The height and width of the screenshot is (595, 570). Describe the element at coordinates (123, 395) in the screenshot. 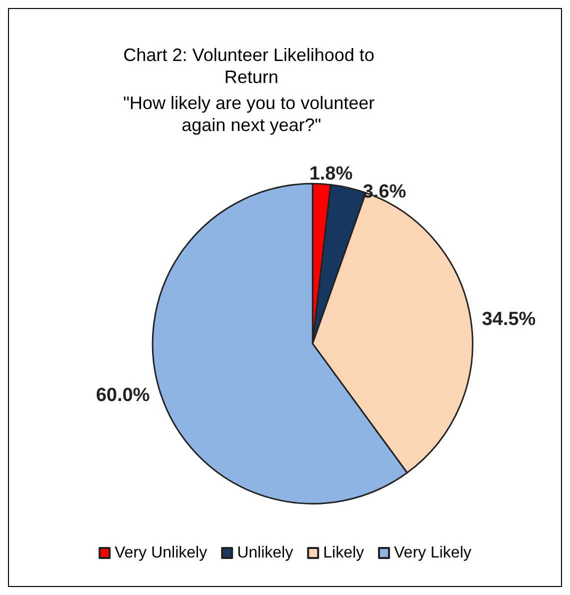

I see `data-label: 60.0%` at that location.